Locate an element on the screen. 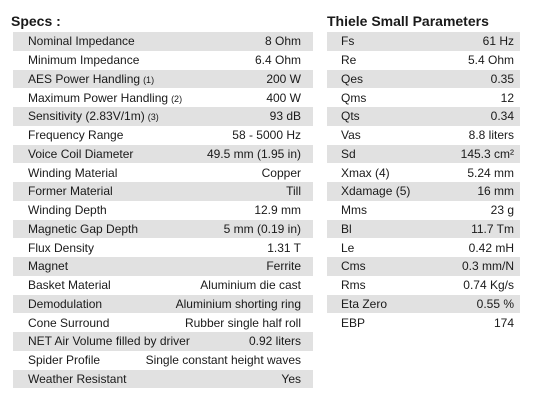  row-label-text: Spider Profile is located at coordinates (64, 360).